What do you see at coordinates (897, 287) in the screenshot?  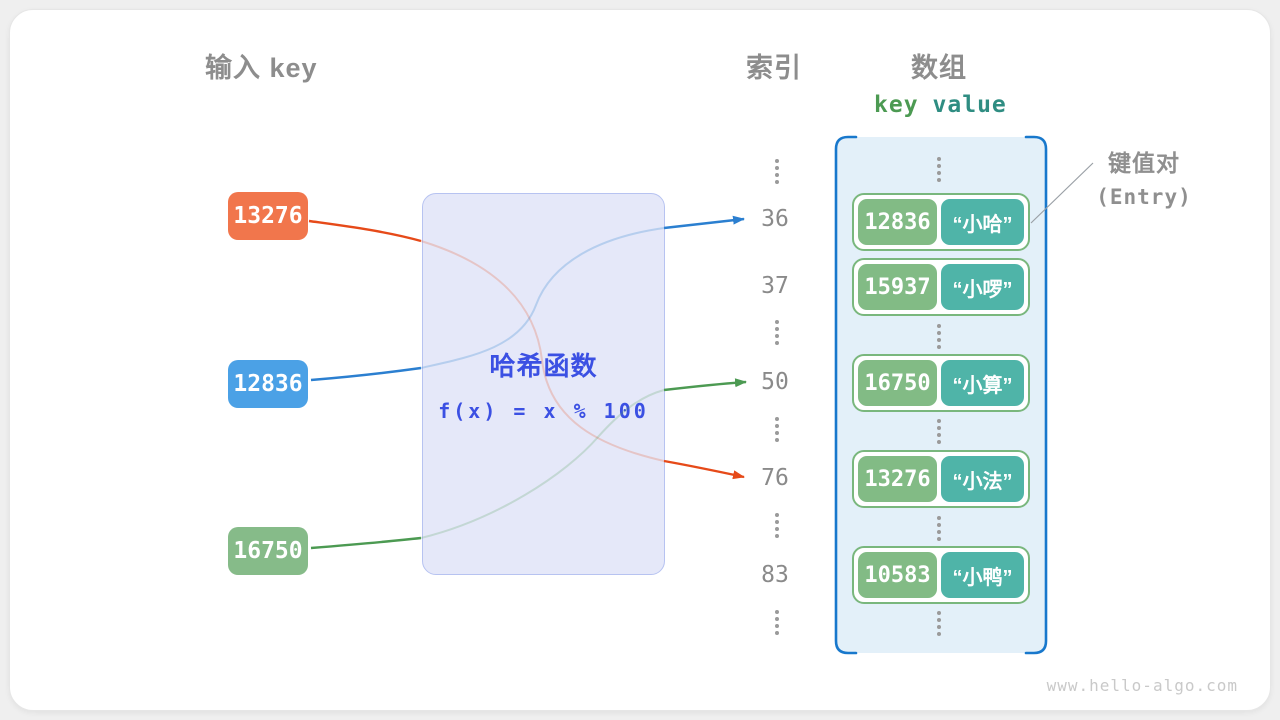 I see `entry-key: 15937` at bounding box center [897, 287].